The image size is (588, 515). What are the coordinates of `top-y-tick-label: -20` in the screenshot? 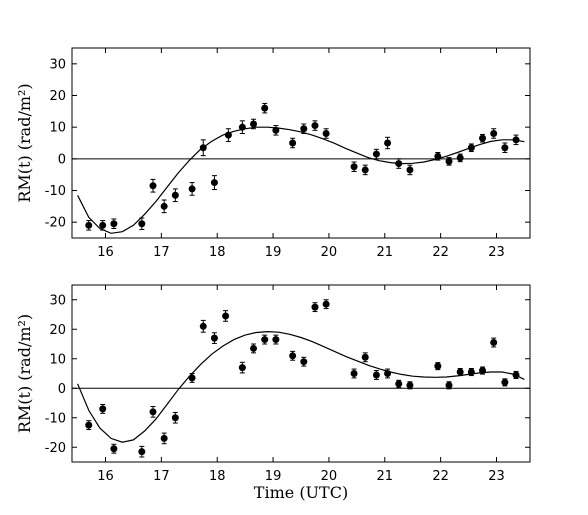 It's located at (55, 223).